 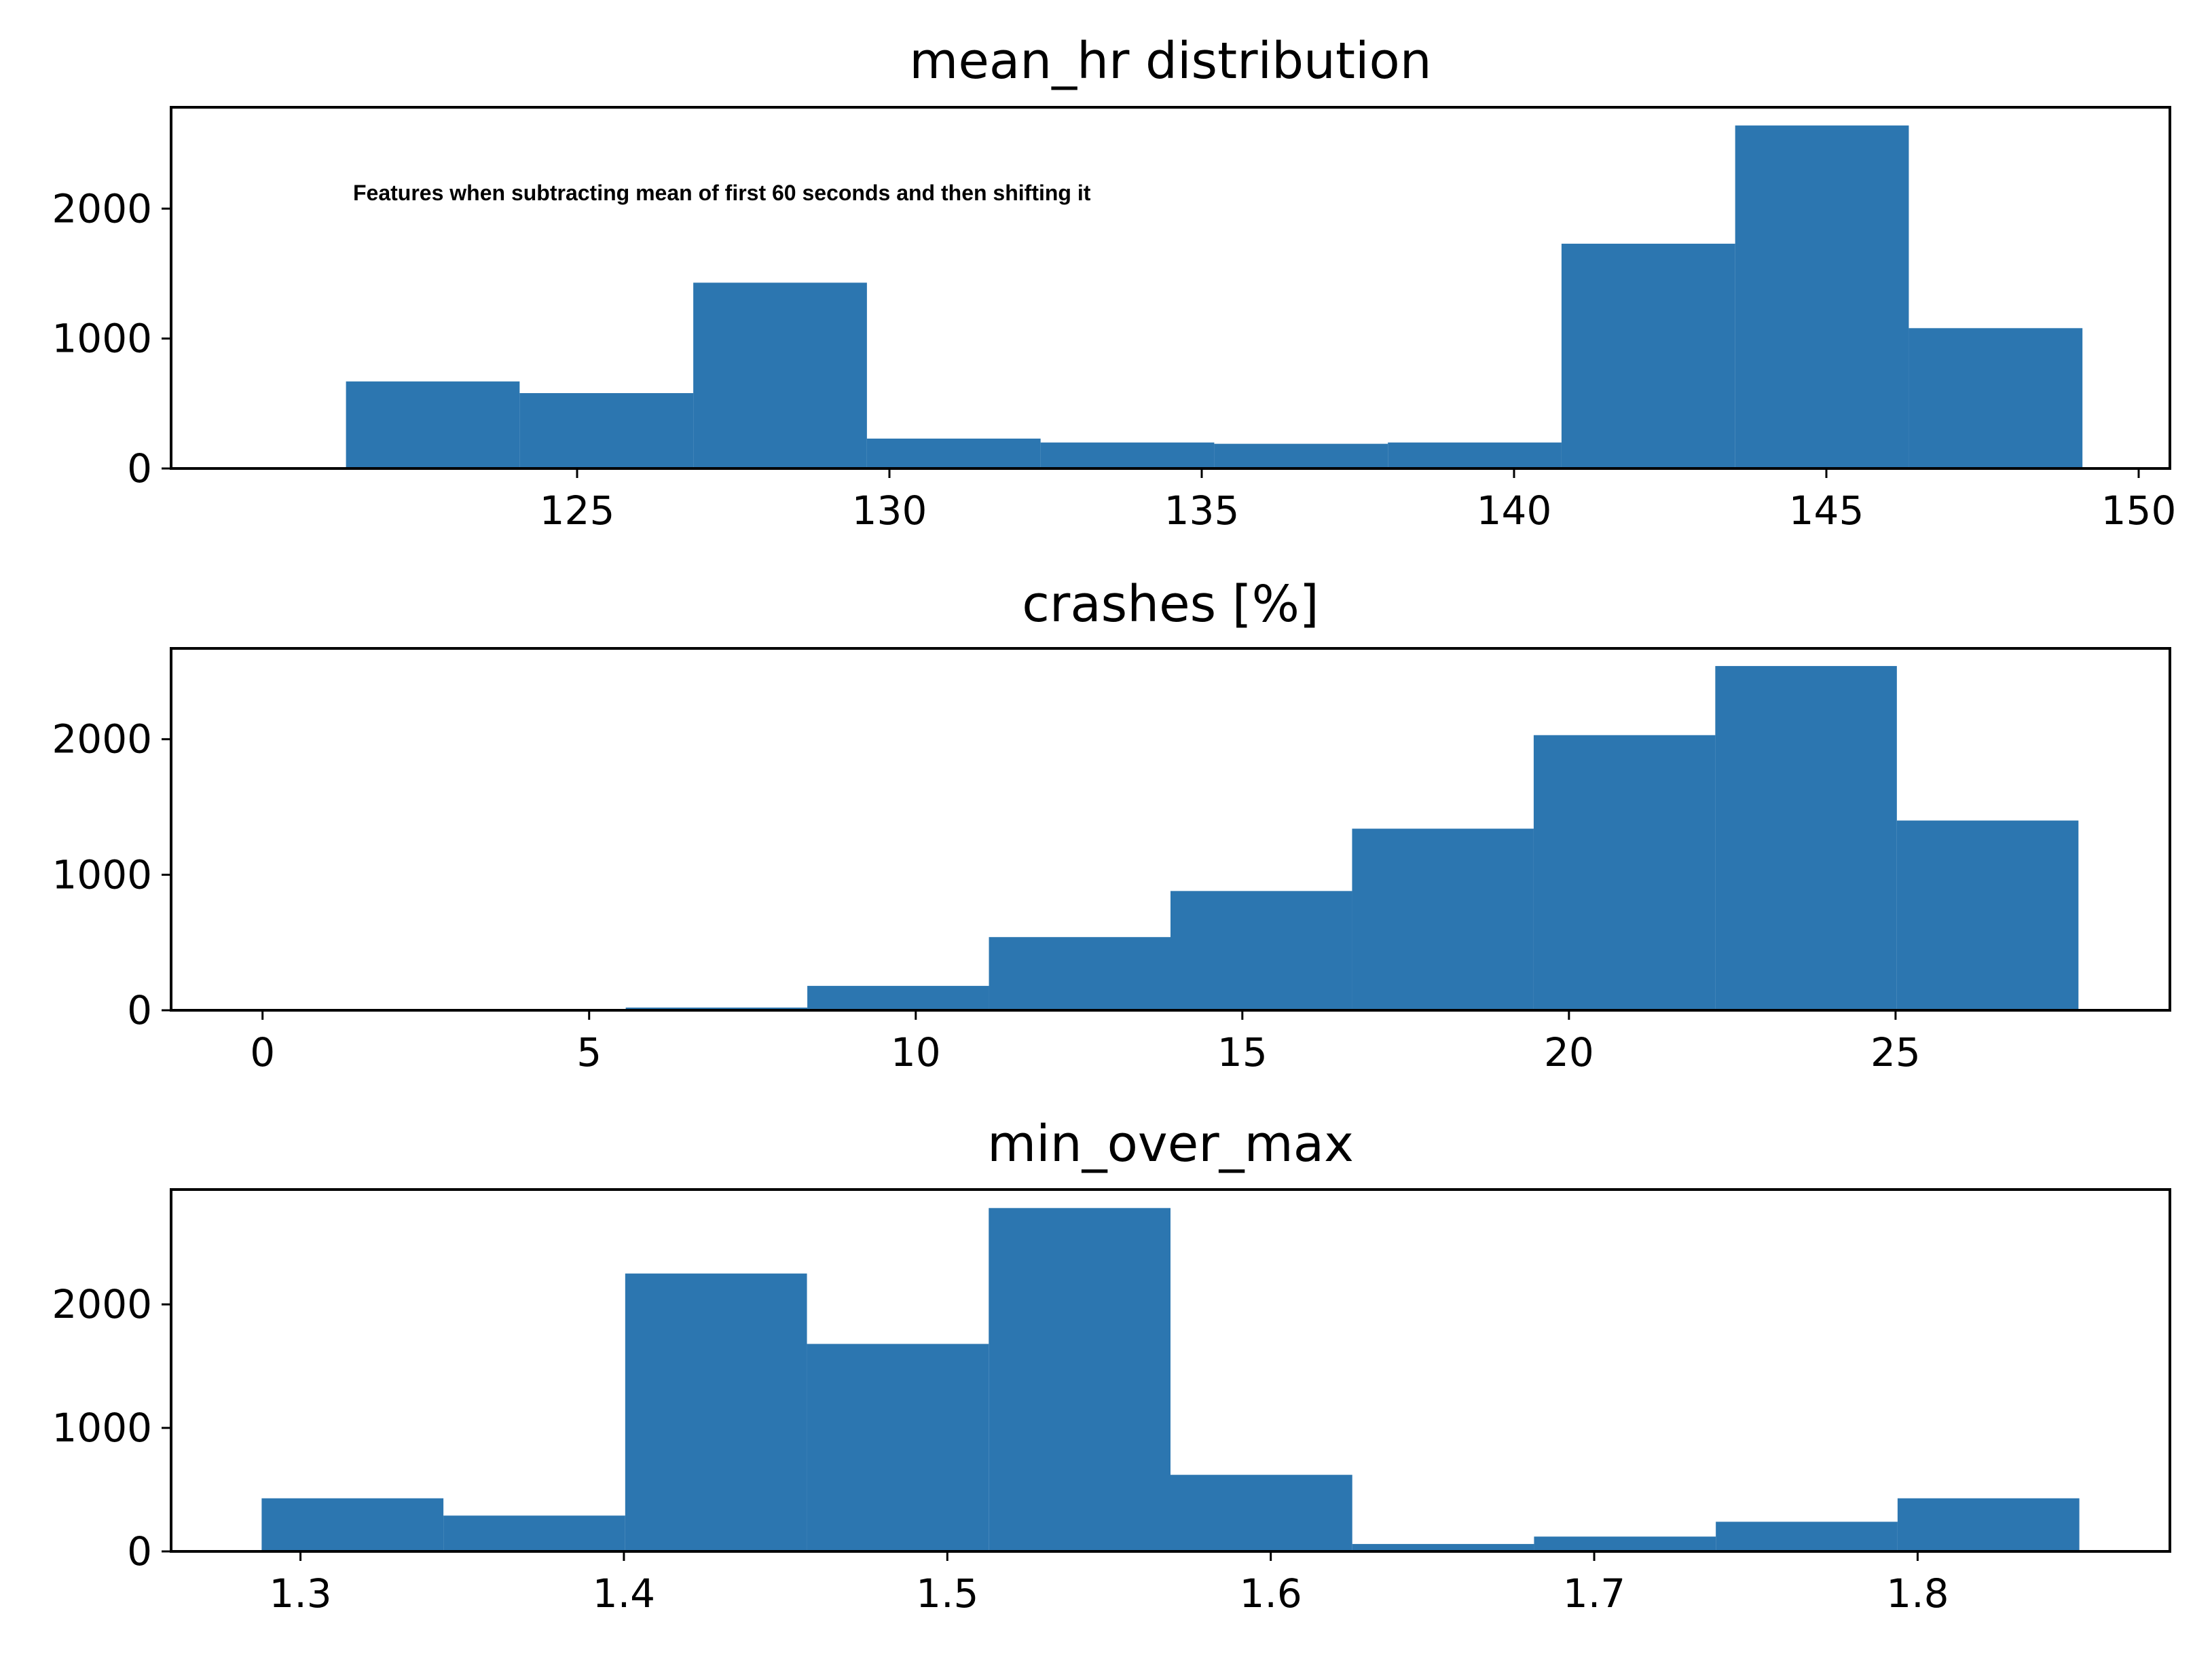 I want to click on x-tick-label: 1.4, so click(x=624, y=1593).